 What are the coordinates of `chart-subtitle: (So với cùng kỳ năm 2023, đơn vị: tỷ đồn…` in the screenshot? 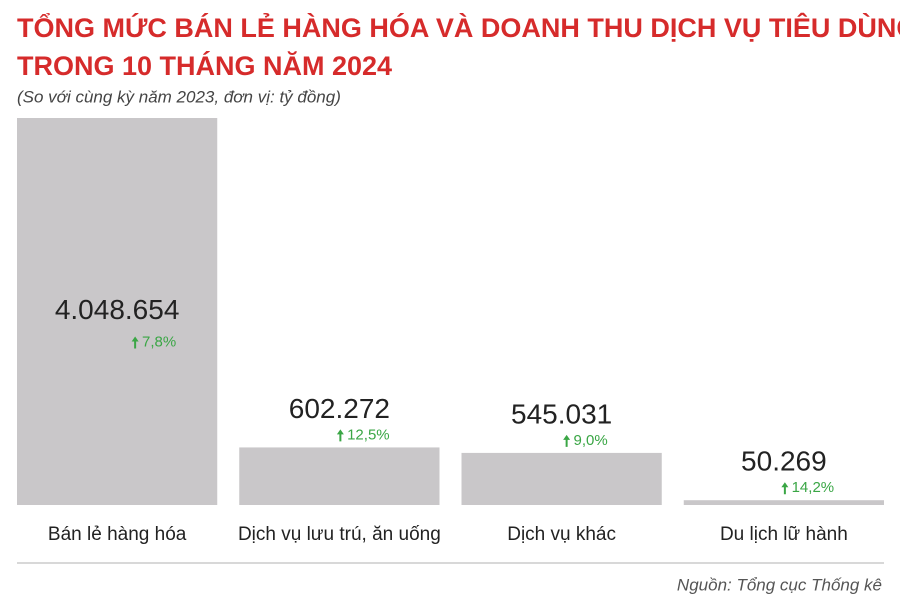 It's located at (179, 96).